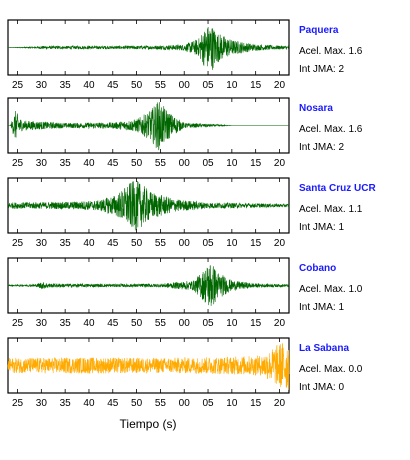 This screenshot has width=410, height=460. Describe the element at coordinates (148, 424) in the screenshot. I see `x-axis-title: Tiempo (s)` at that location.